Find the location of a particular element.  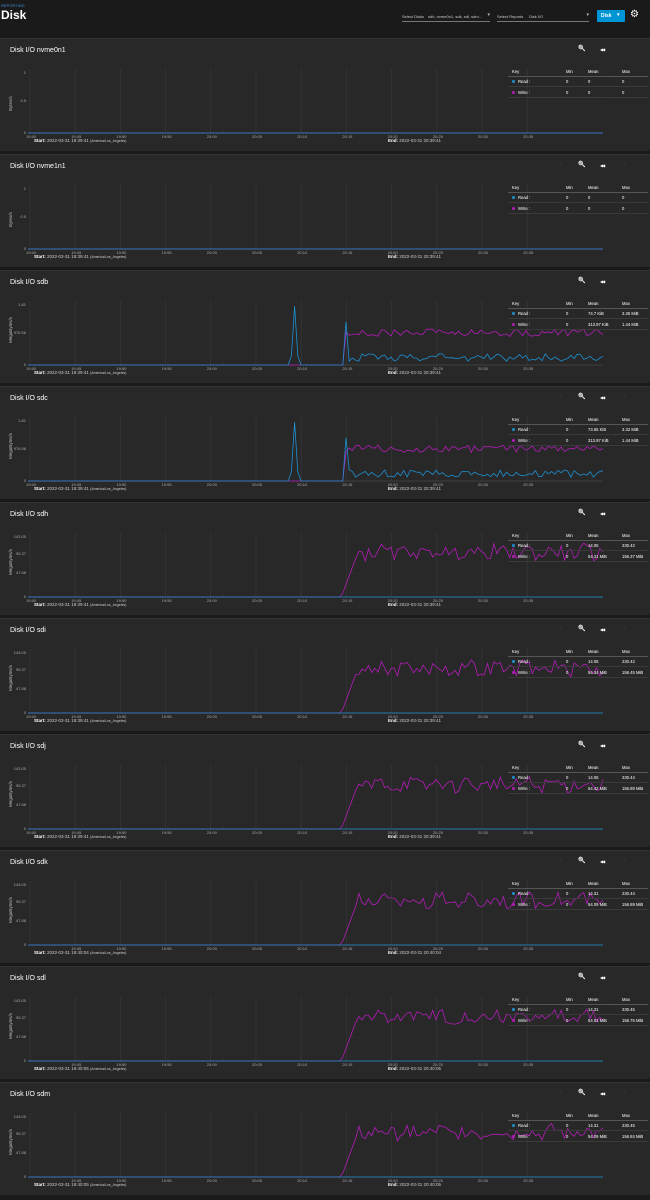

end-time: End: 2022-03-31 20:40:04 is located at coordinates (414, 952).